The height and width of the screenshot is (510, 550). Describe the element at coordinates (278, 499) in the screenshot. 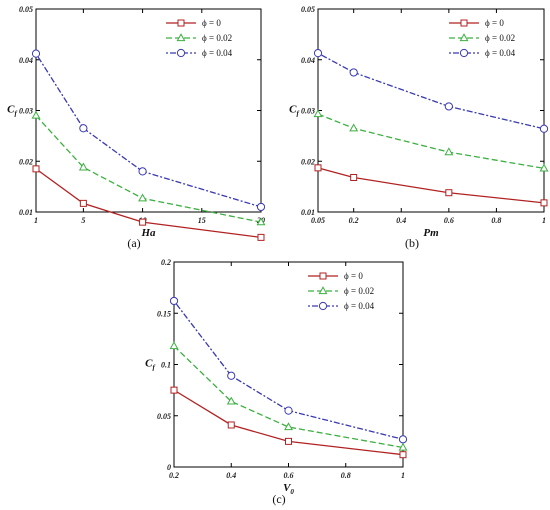

I see `panel-caption: (c)` at that location.